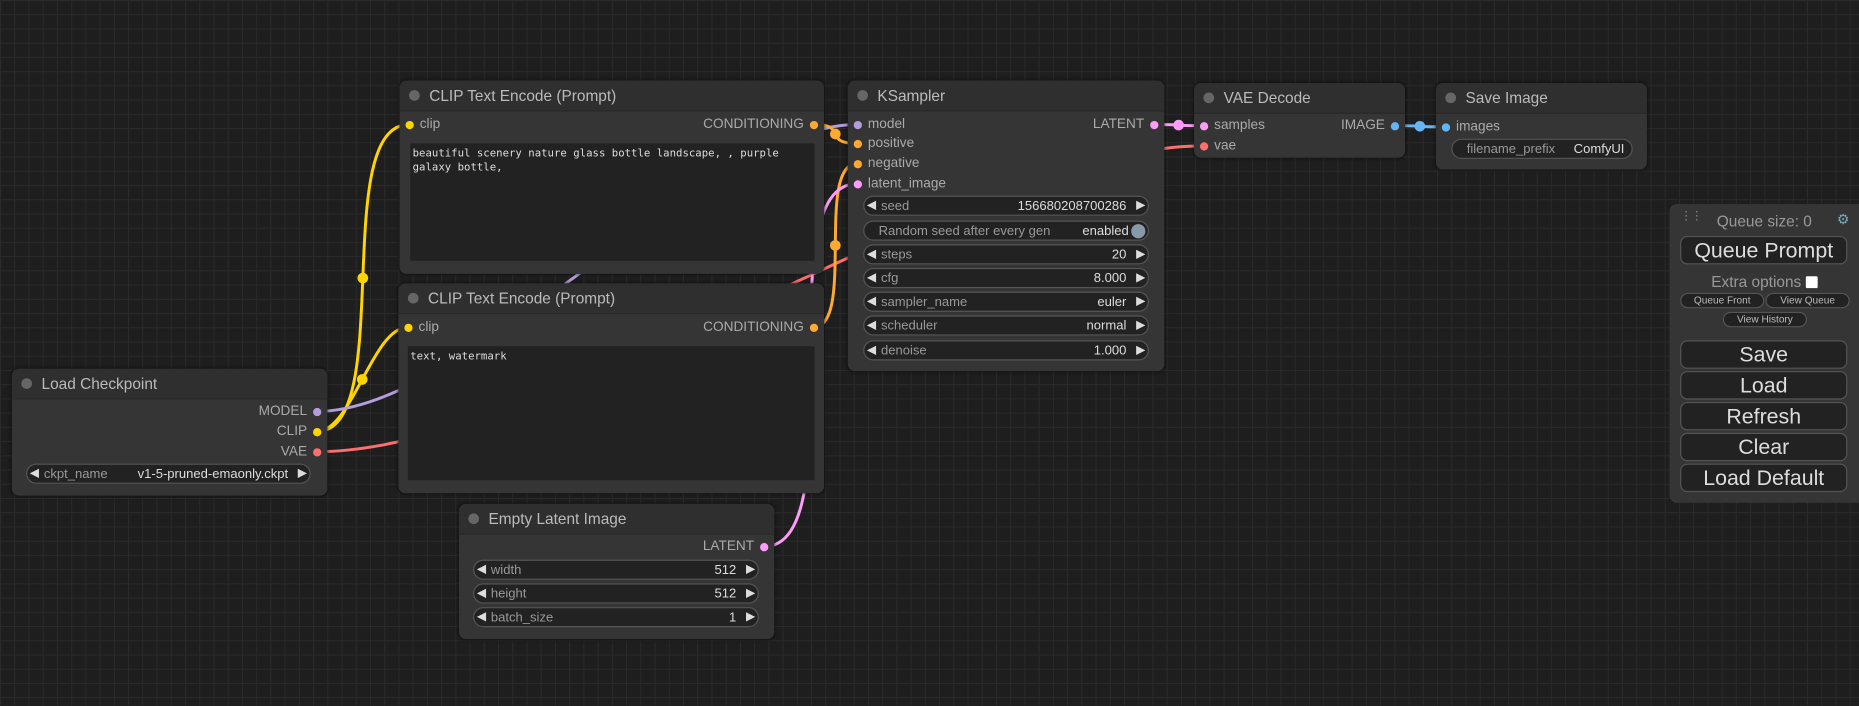 Image resolution: width=1859 pixels, height=706 pixels. I want to click on node-title: Load Checkpoint, so click(169, 384).